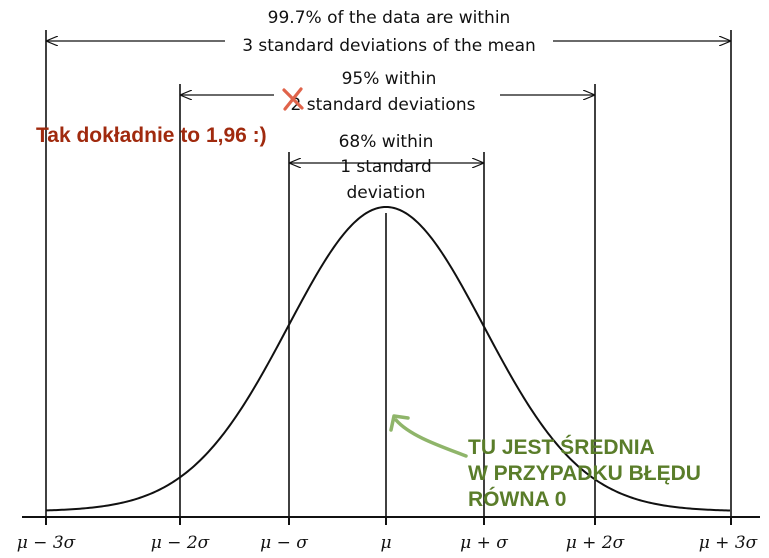  I want to click on axis-tick-marks, so click(388, 521).